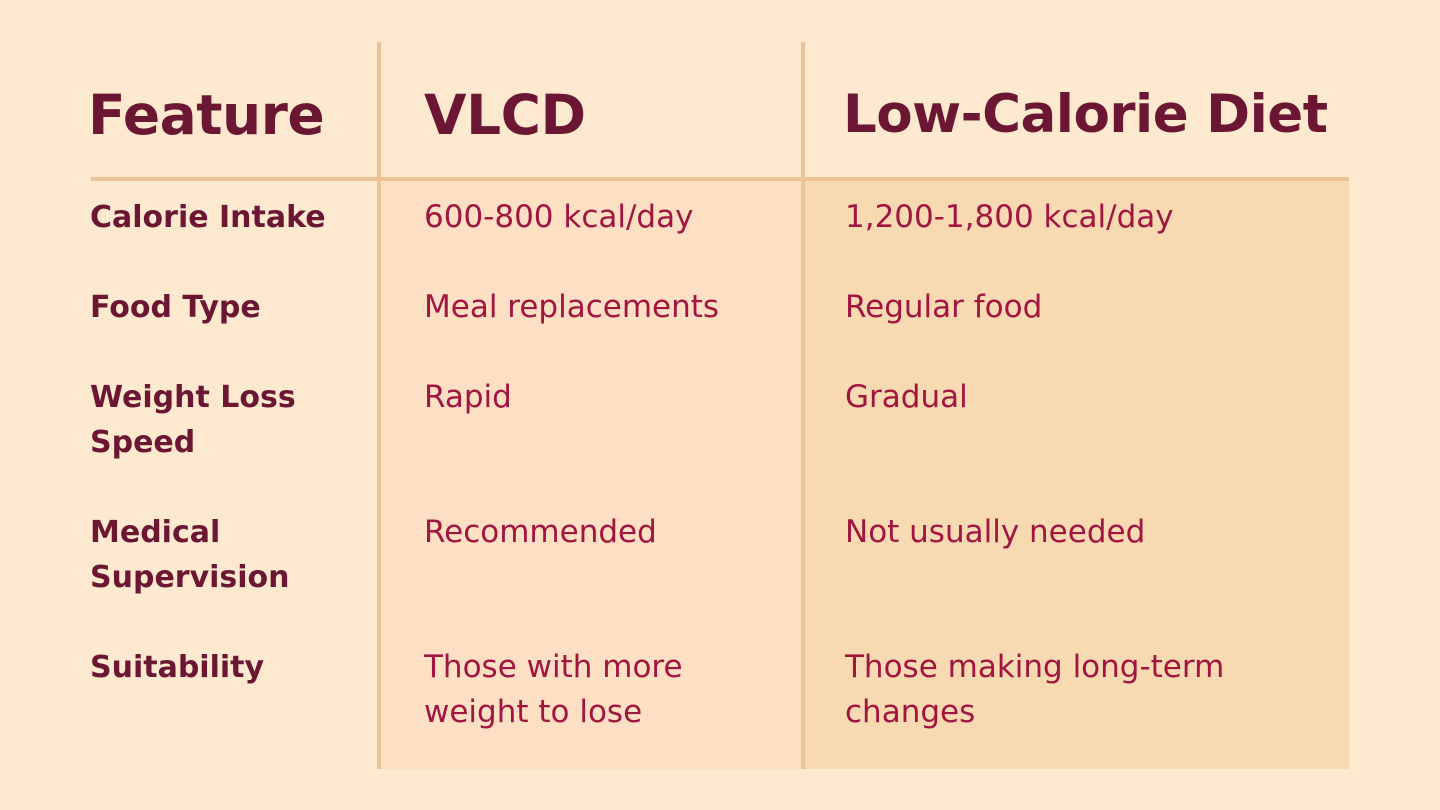  What do you see at coordinates (540, 532) in the screenshot?
I see `vlcd-medical-supervision: Recommended` at bounding box center [540, 532].